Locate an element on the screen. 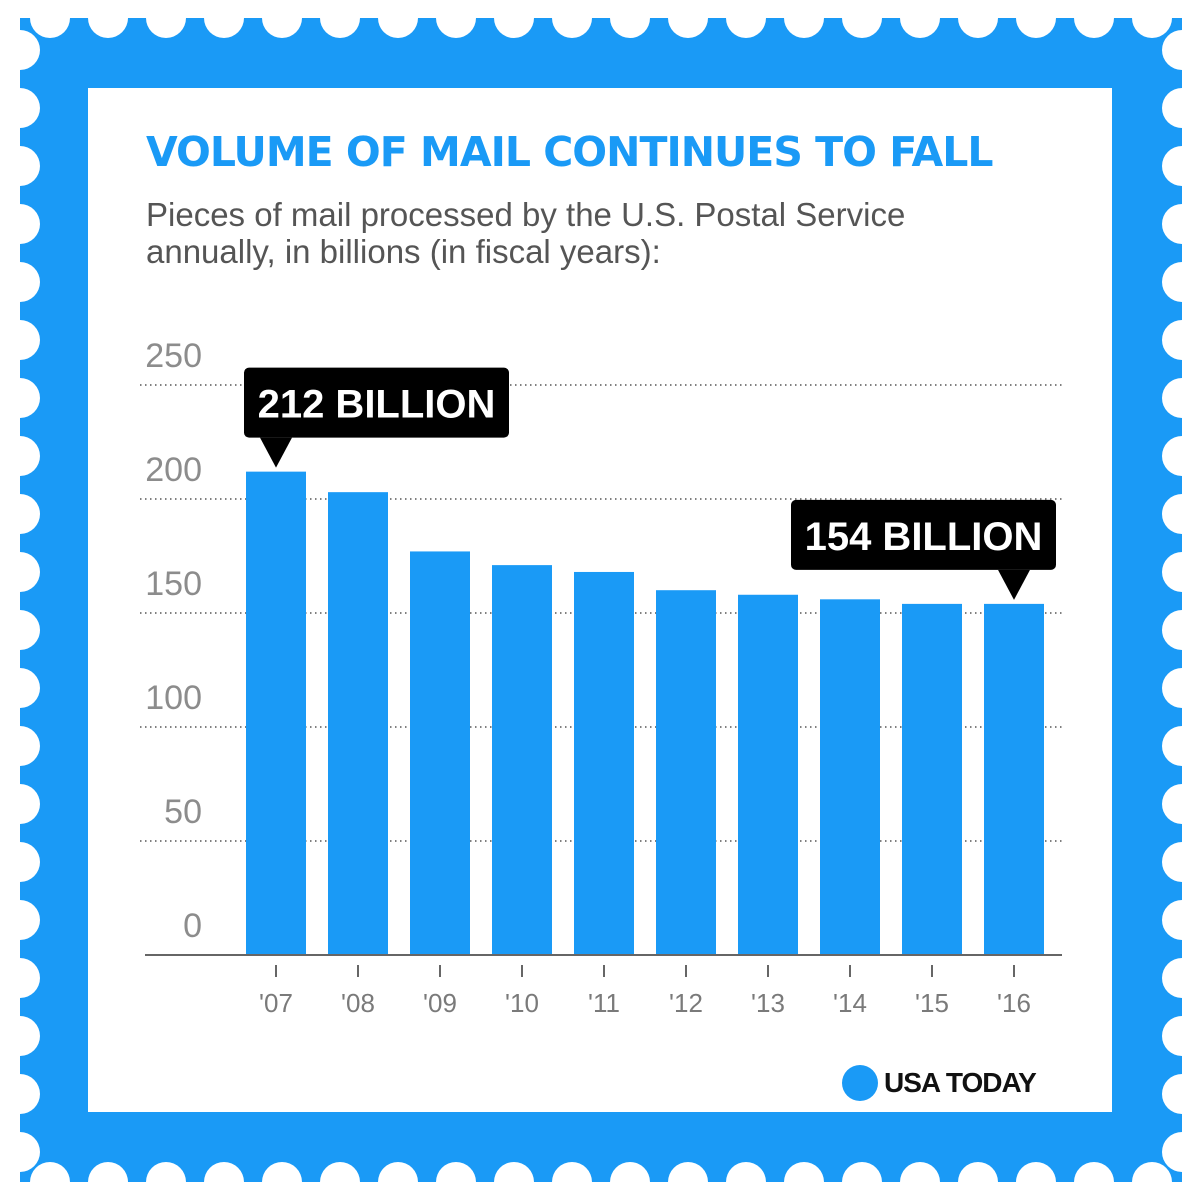 Image resolution: width=1200 pixels, height=1200 pixels. x-tick-label: '08 is located at coordinates (358, 1003).